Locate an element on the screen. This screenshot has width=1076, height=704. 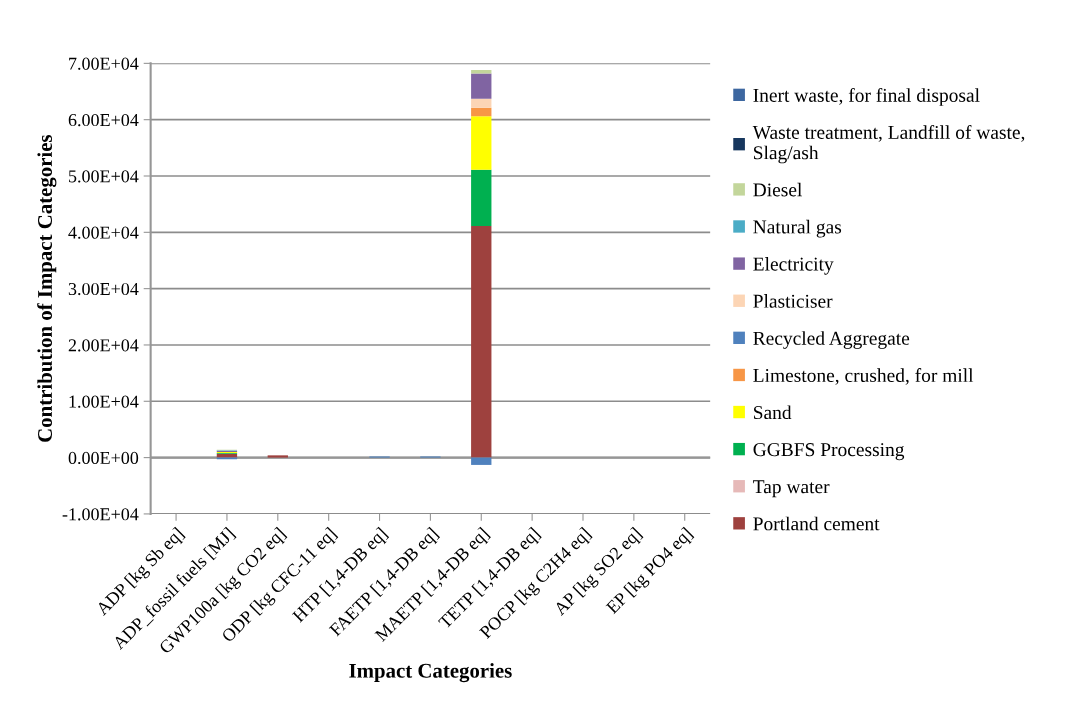
legend-label: Recycled Aggregate is located at coordinates (831, 340).